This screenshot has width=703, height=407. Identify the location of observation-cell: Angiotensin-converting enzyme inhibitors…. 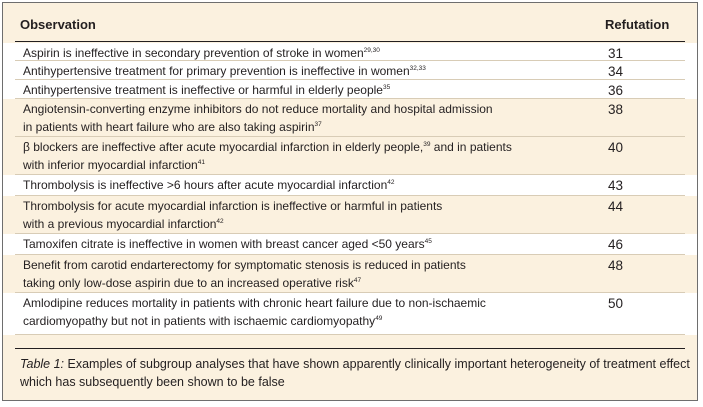
(258, 118).